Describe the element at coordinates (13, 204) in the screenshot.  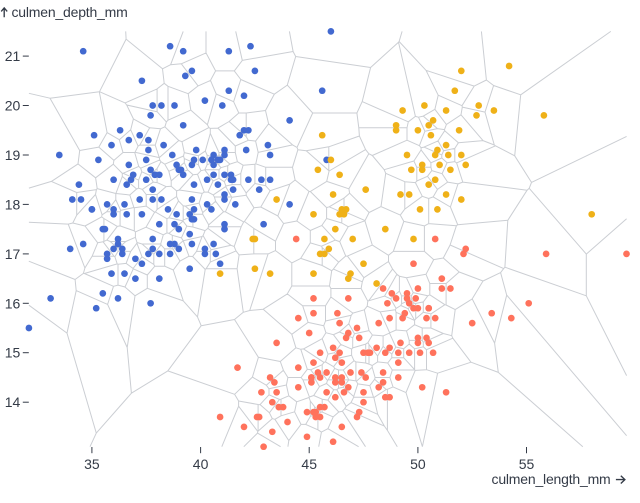
I see `svg-text: 18` at that location.